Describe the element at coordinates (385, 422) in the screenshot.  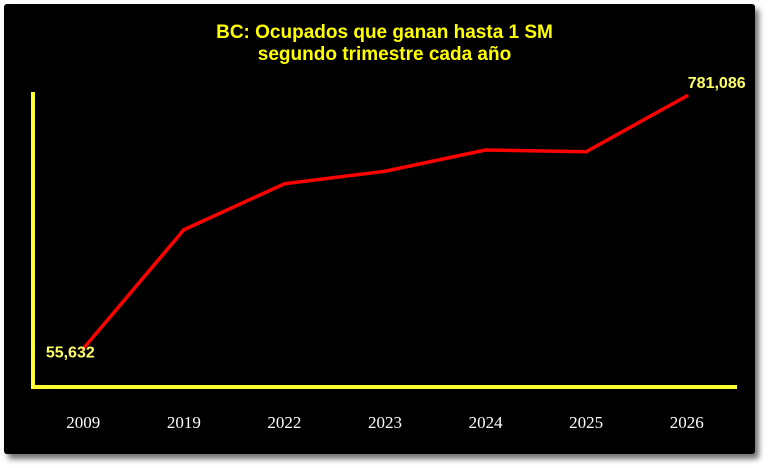
I see `x-tick-label: 2023` at that location.